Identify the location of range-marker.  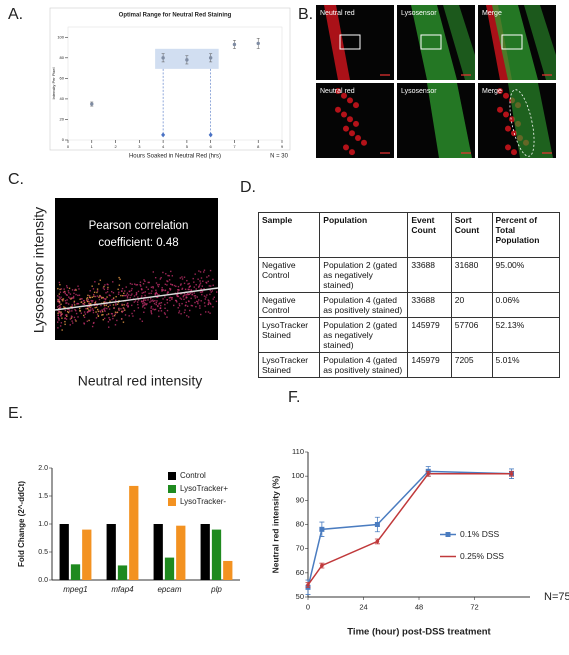
(163, 135).